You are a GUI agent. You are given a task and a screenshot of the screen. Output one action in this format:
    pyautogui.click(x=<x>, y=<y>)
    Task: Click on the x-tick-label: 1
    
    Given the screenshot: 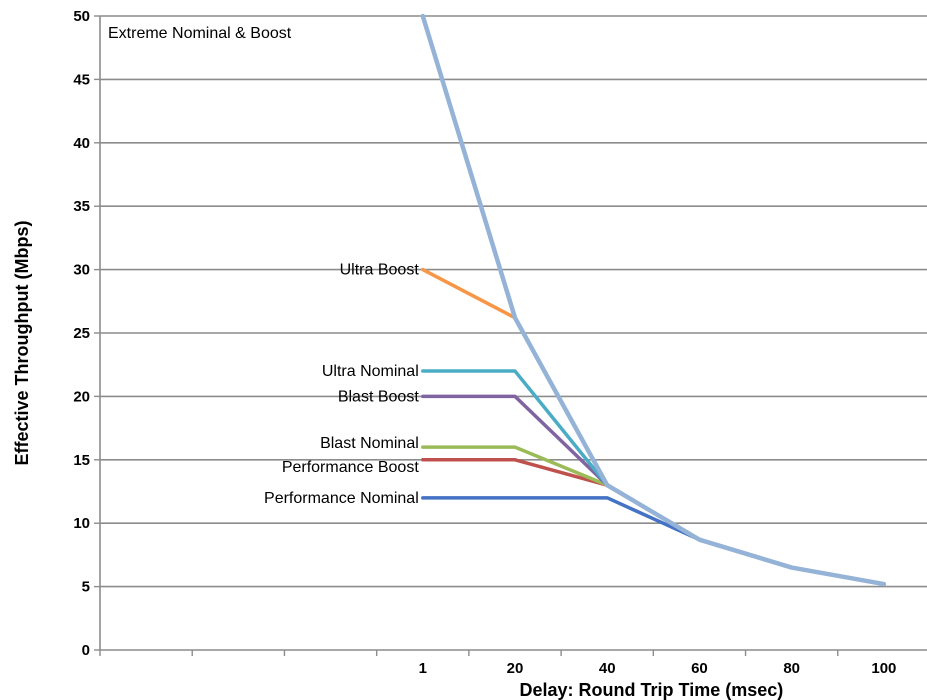 What is the action you would take?
    pyautogui.click(x=423, y=668)
    